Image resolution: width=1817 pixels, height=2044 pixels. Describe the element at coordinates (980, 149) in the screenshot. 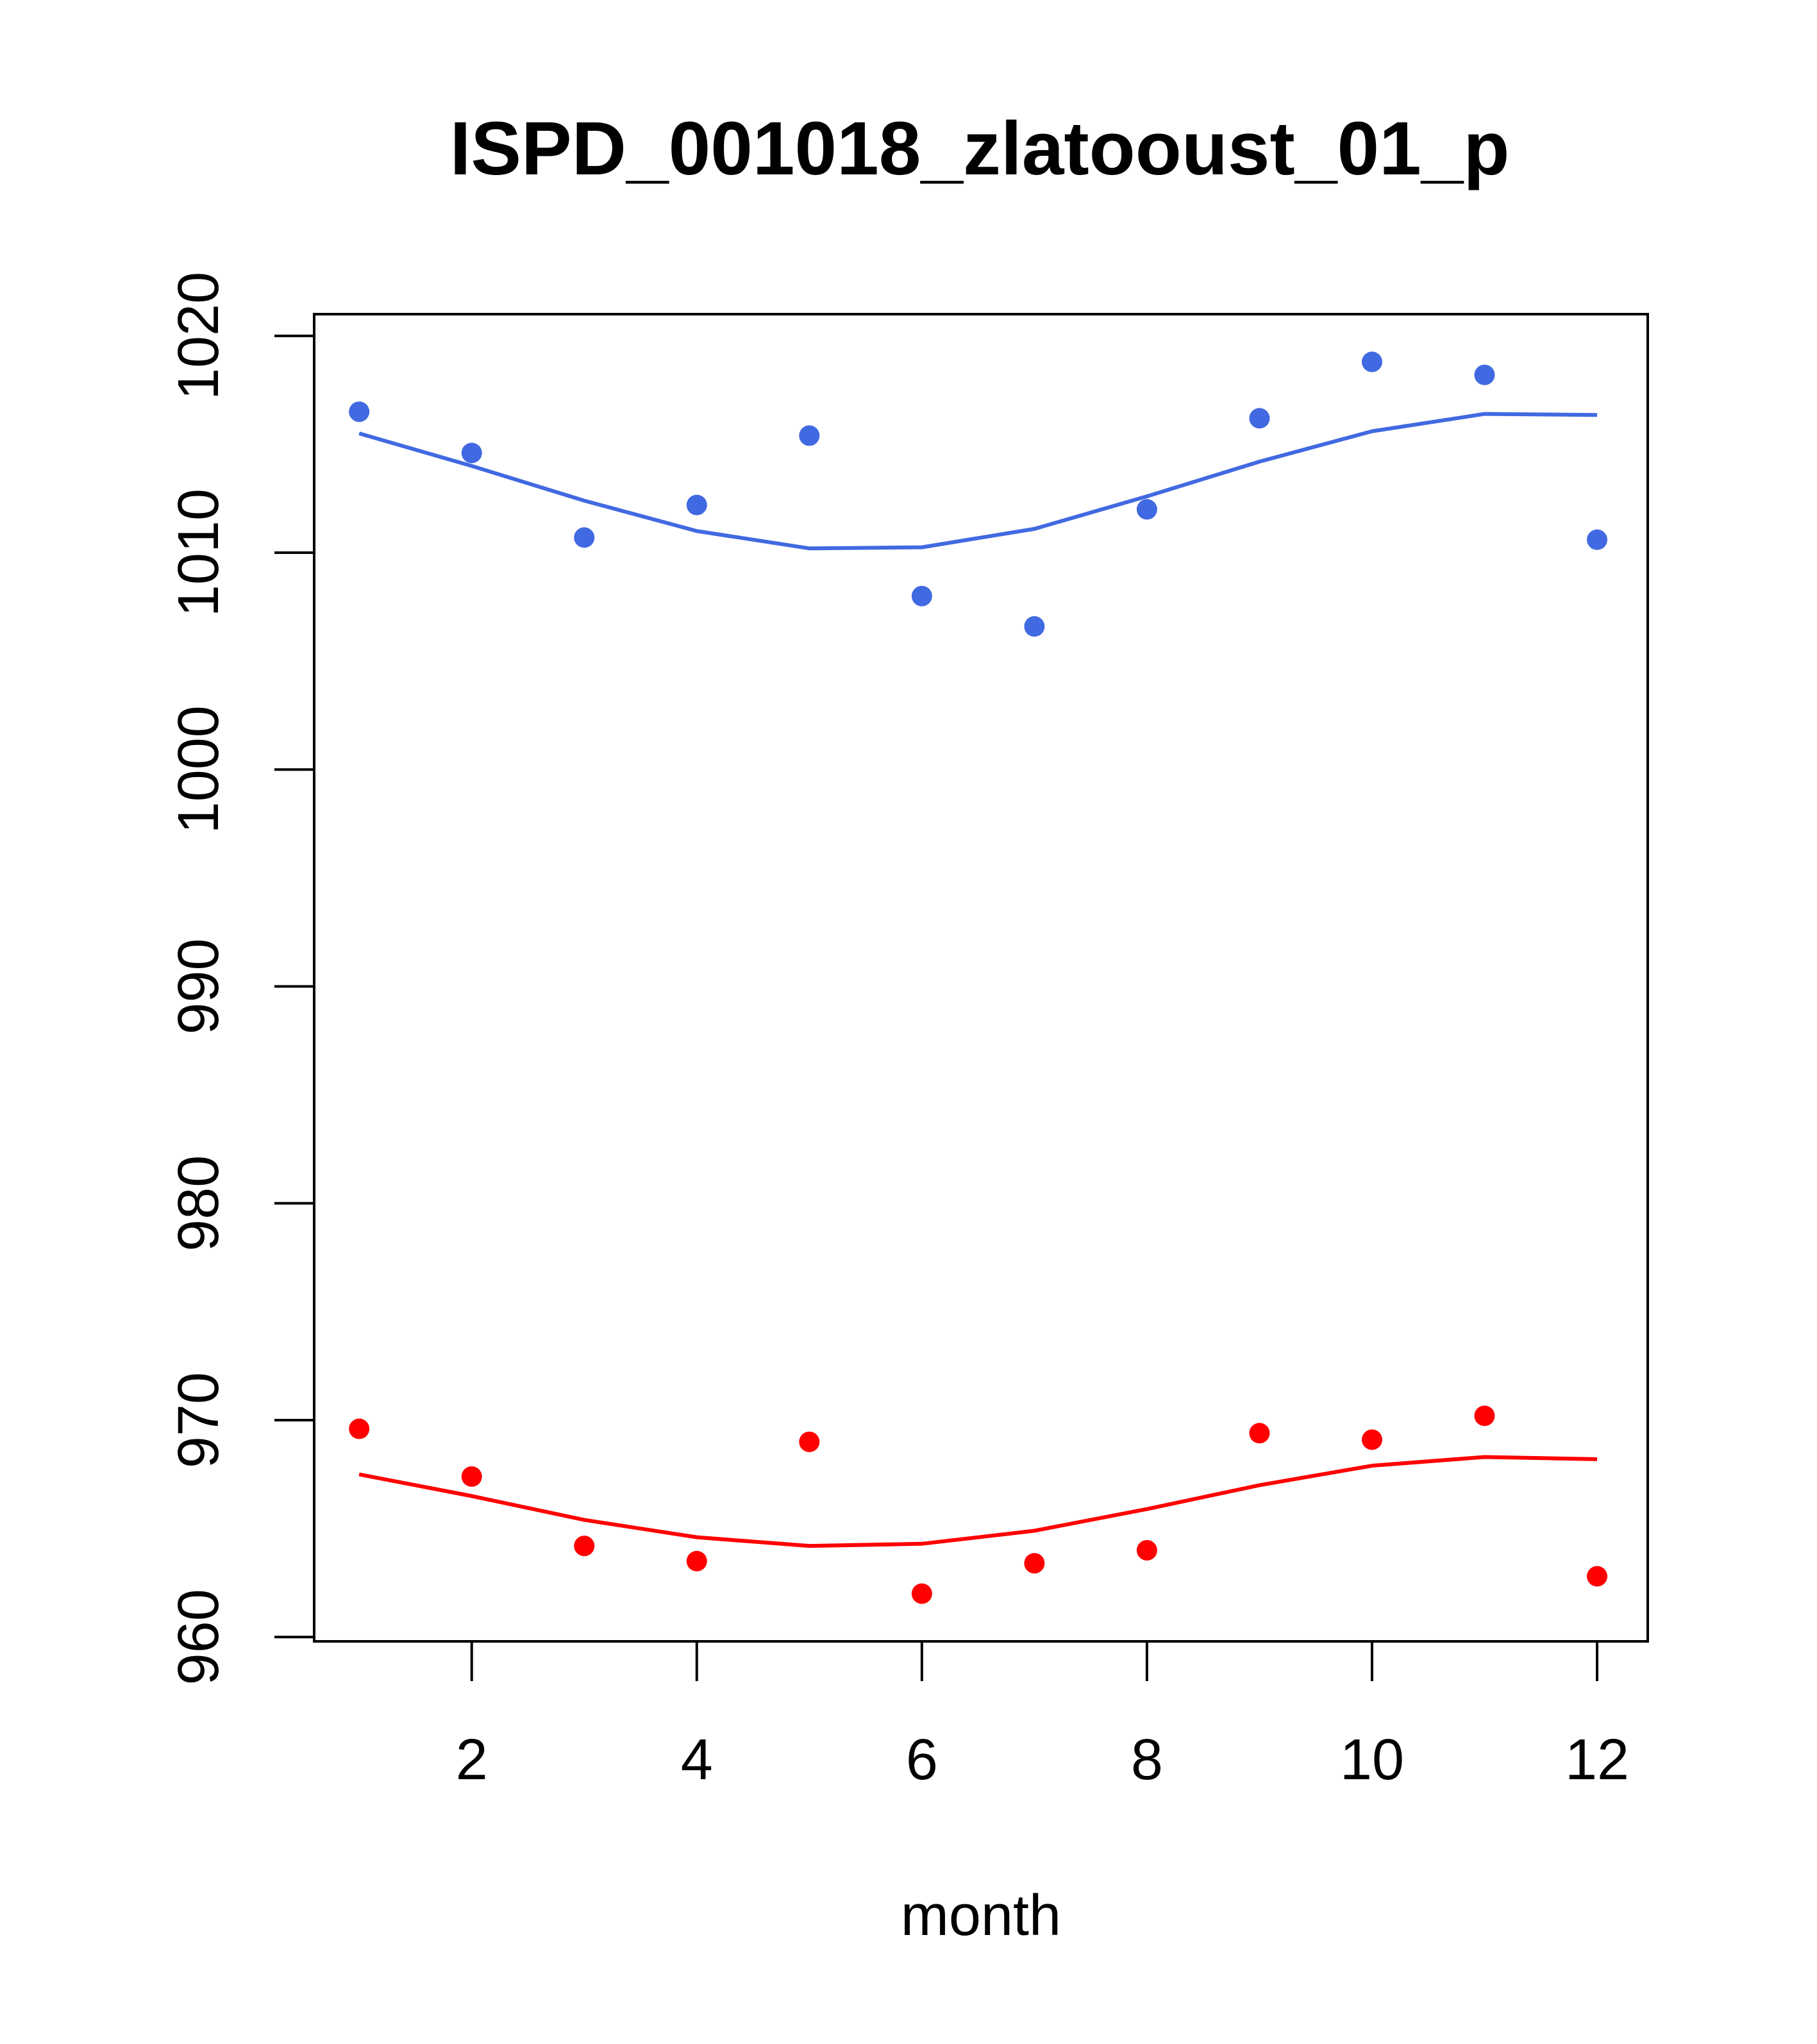

I see `chart-title: ISPD_001018_zlatooust_01_p` at that location.